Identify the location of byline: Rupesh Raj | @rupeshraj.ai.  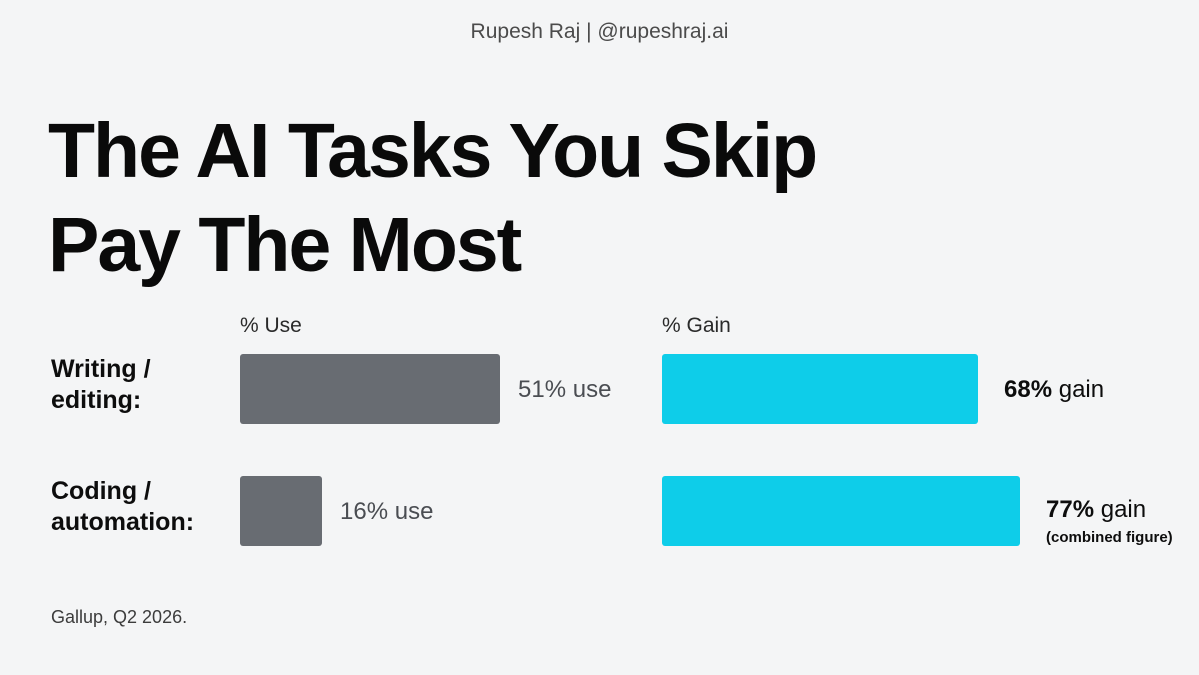
(599, 31).